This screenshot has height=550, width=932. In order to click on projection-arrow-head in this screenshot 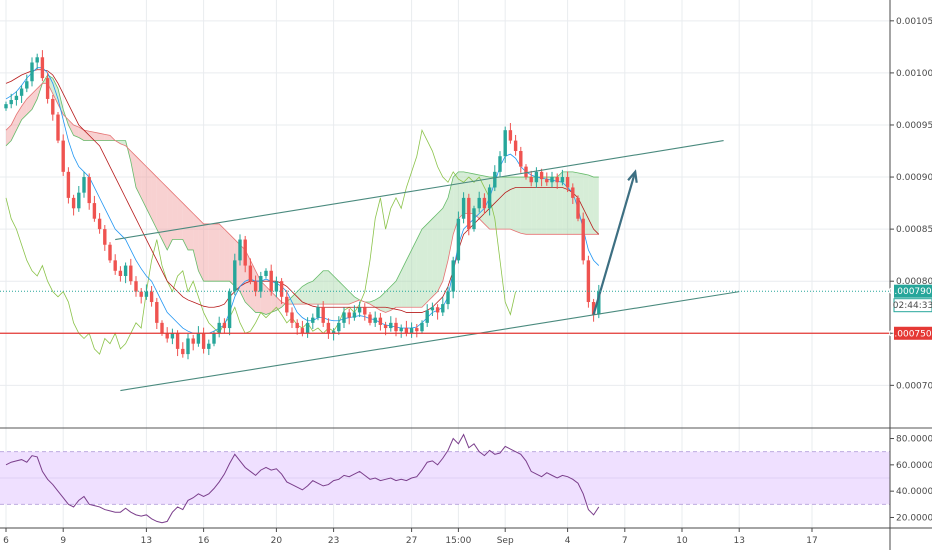, I will do `click(632, 176)`.